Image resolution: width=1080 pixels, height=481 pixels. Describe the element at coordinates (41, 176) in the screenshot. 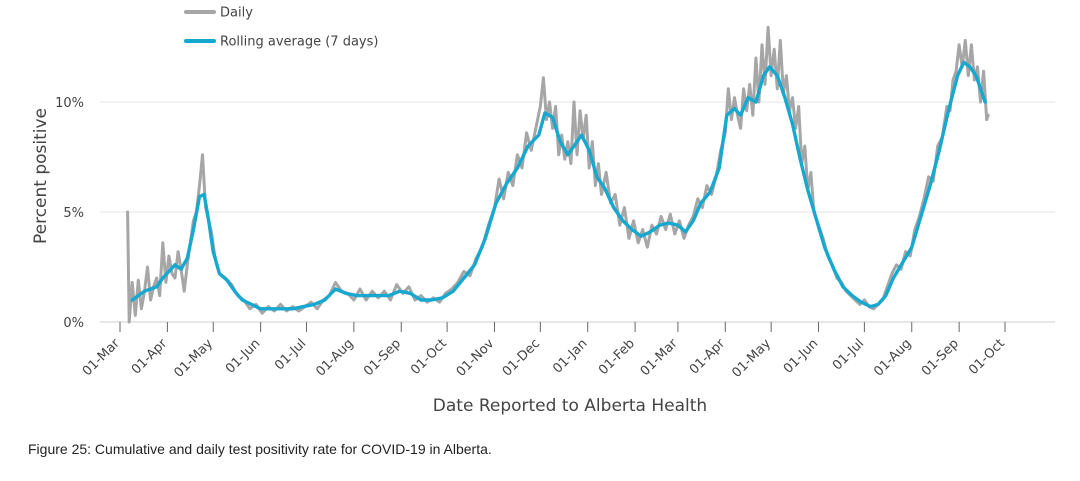

I see `y-axis-title: Percent positive` at that location.